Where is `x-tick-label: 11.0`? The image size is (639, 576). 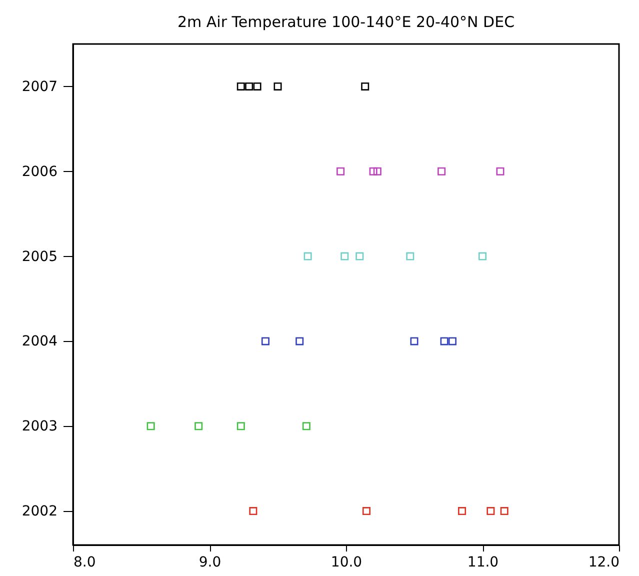 x-tick-label: 11.0 is located at coordinates (483, 562).